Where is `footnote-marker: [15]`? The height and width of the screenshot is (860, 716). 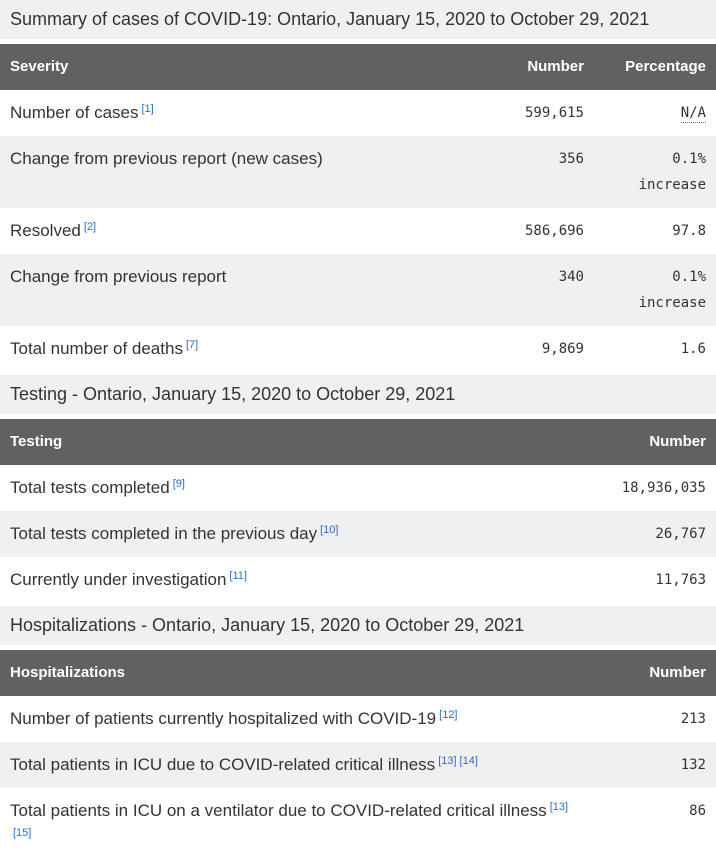
footnote-marker: [15] is located at coordinates (22, 833).